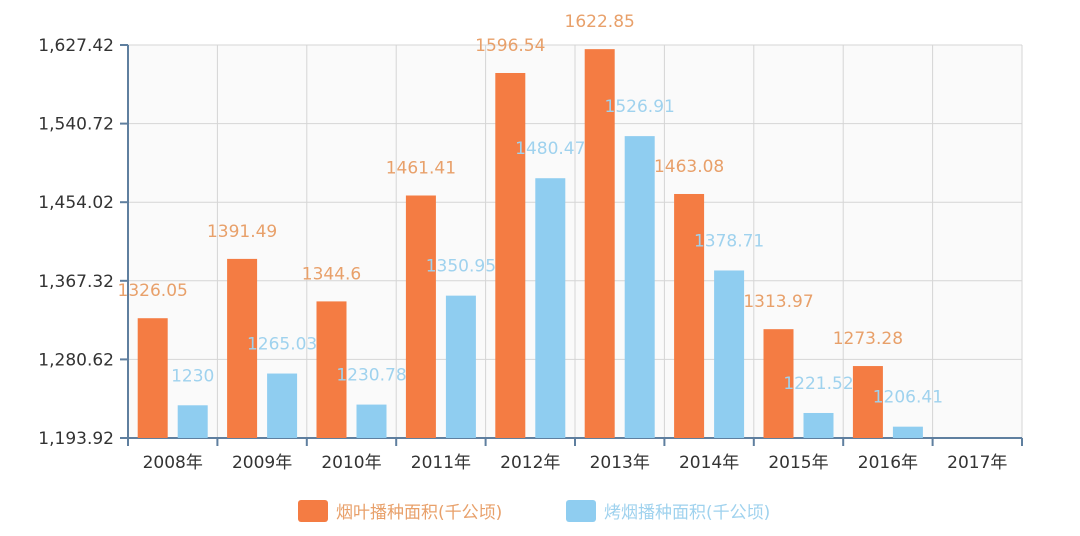  What do you see at coordinates (419, 513) in the screenshot?
I see `legend-label-tobacco-leaf-area: 烟叶播种面积(千公顷)` at bounding box center [419, 513].